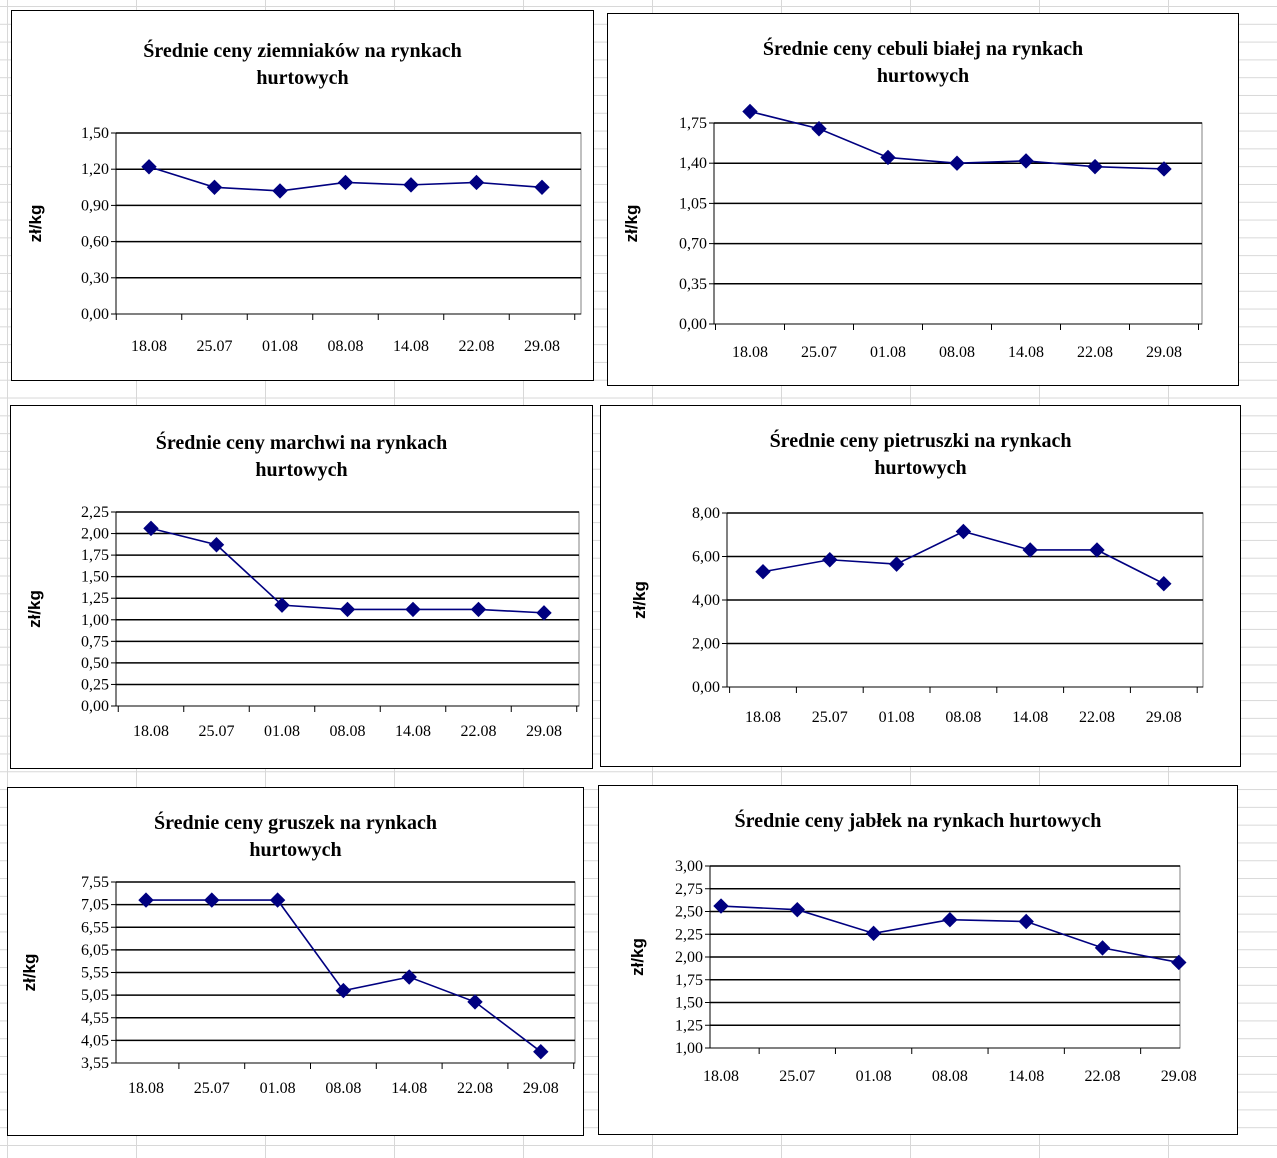 This screenshot has width=1277, height=1158. I want to click on y-tick-label: 5,55, so click(95, 973).